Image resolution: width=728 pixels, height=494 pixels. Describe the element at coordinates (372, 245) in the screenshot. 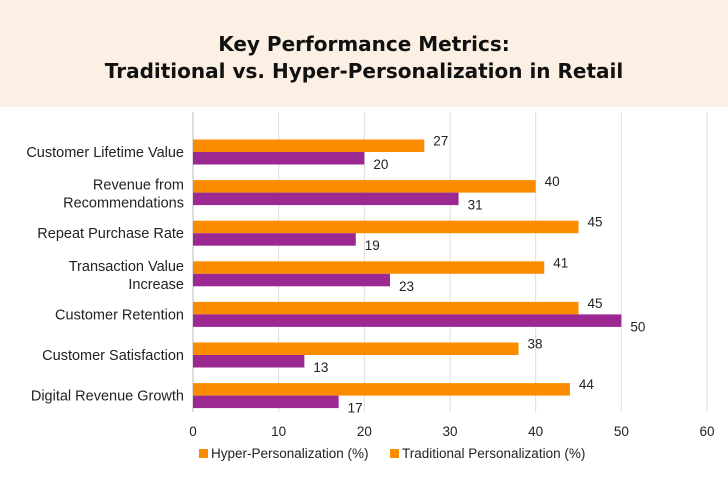

I see `data-label: 19` at that location.